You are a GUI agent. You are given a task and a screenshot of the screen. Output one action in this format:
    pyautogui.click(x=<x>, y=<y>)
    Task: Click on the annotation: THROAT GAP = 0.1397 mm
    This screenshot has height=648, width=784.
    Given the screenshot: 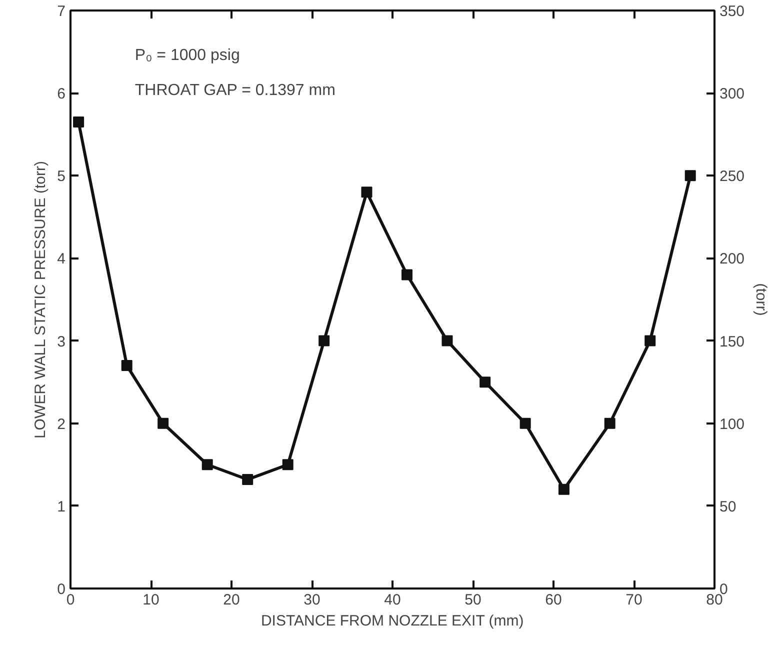 What is the action you would take?
    pyautogui.click(x=235, y=90)
    